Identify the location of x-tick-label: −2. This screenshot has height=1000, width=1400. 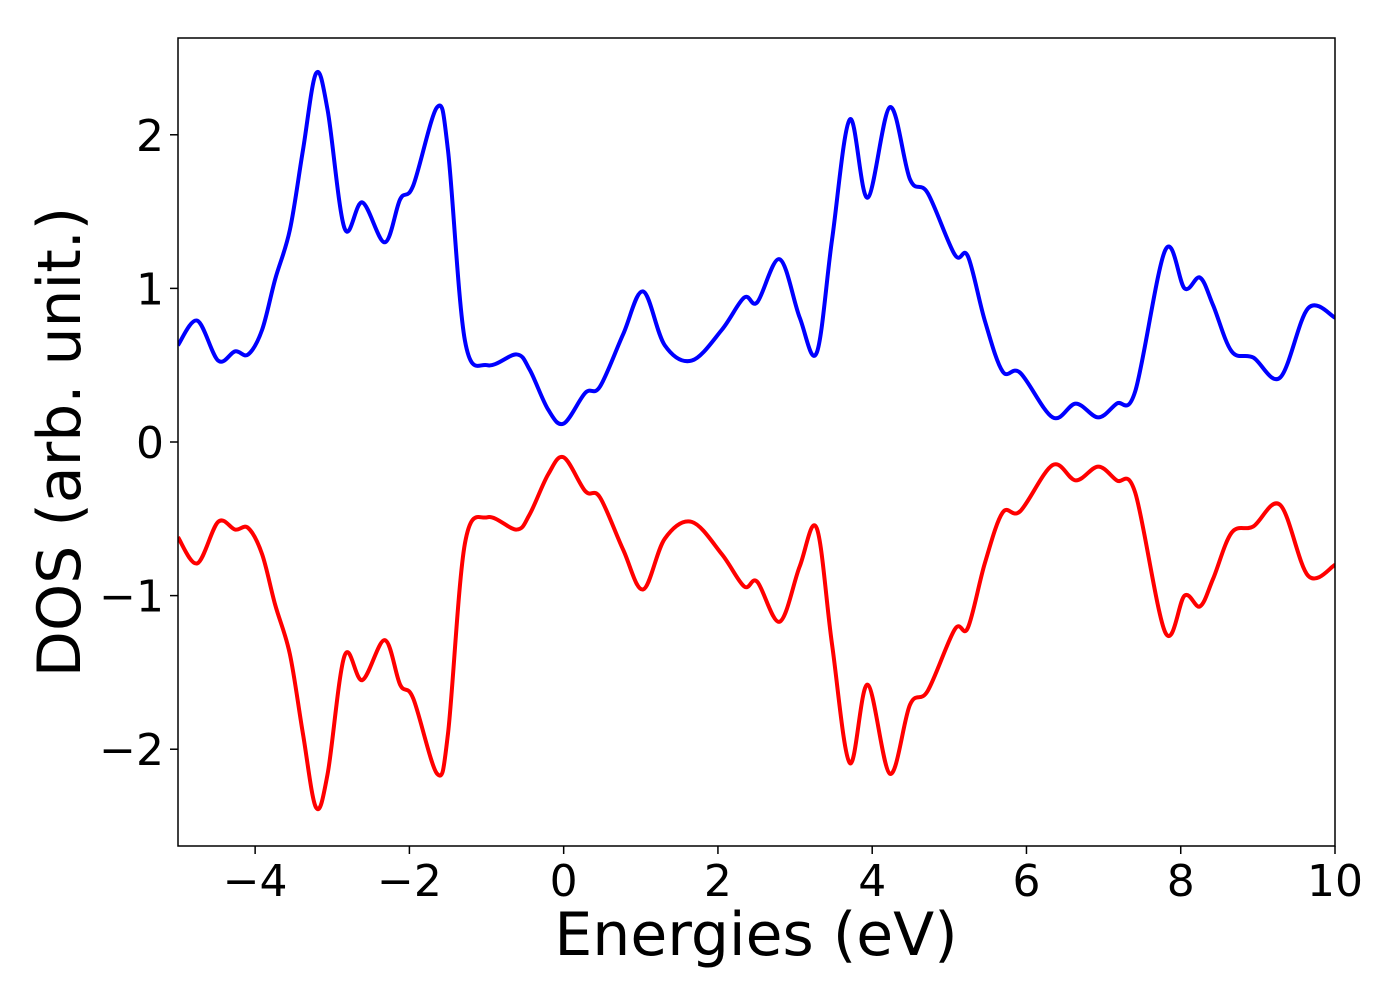
(409, 881).